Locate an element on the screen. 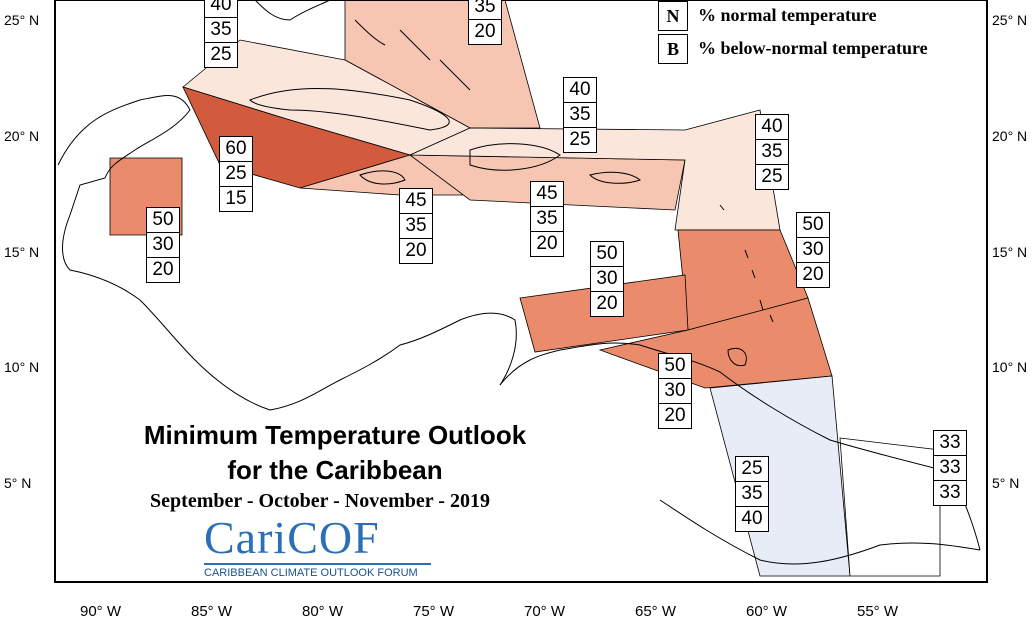 The height and width of the screenshot is (630, 1036). prob-box-windwards: 50 30 20 is located at coordinates (813, 250).